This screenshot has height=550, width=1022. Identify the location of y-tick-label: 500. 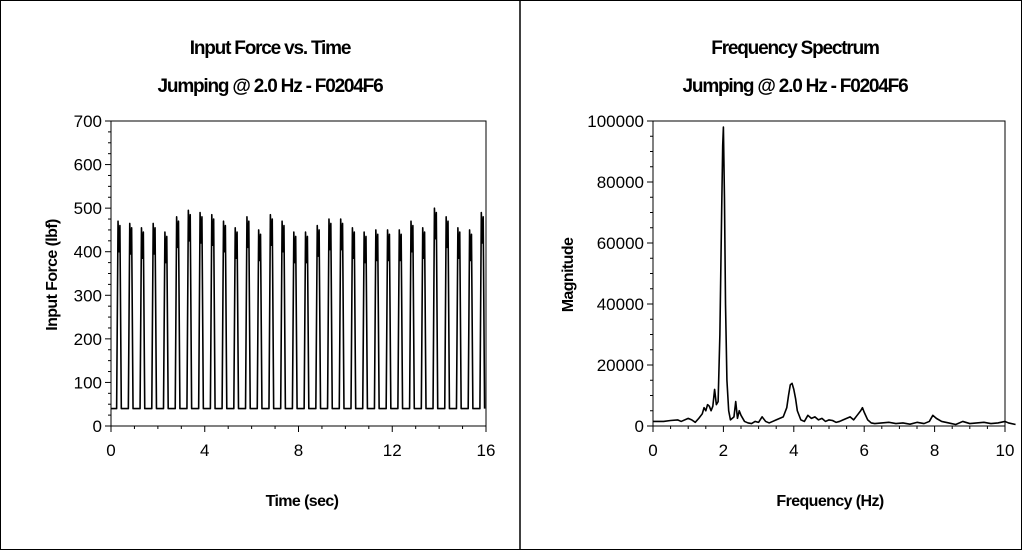
(88, 208).